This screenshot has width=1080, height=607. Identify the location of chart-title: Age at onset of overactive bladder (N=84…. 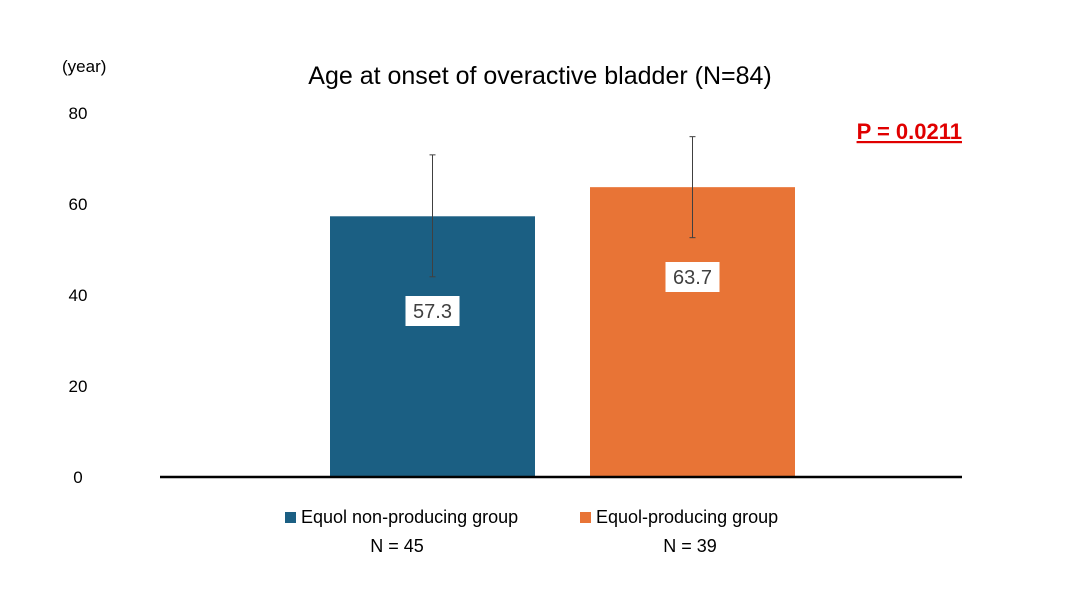
(539, 76).